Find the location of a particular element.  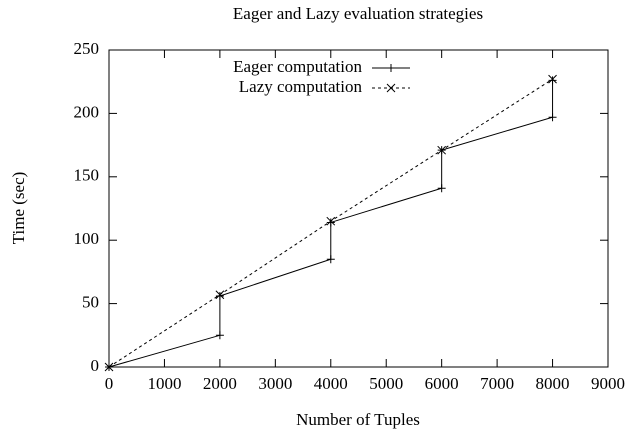

x-tick-label: 8000 is located at coordinates (553, 383).